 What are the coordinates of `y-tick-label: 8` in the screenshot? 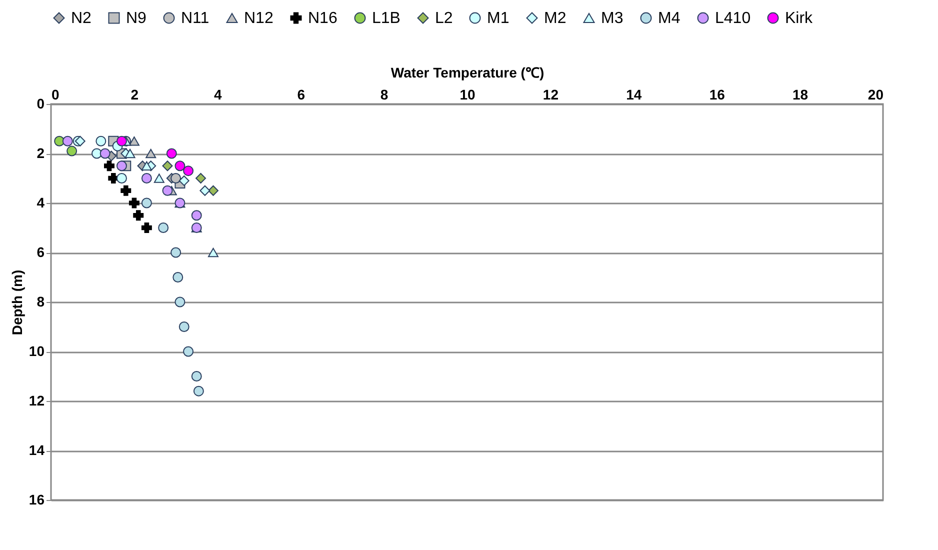 It's located at (40, 302).